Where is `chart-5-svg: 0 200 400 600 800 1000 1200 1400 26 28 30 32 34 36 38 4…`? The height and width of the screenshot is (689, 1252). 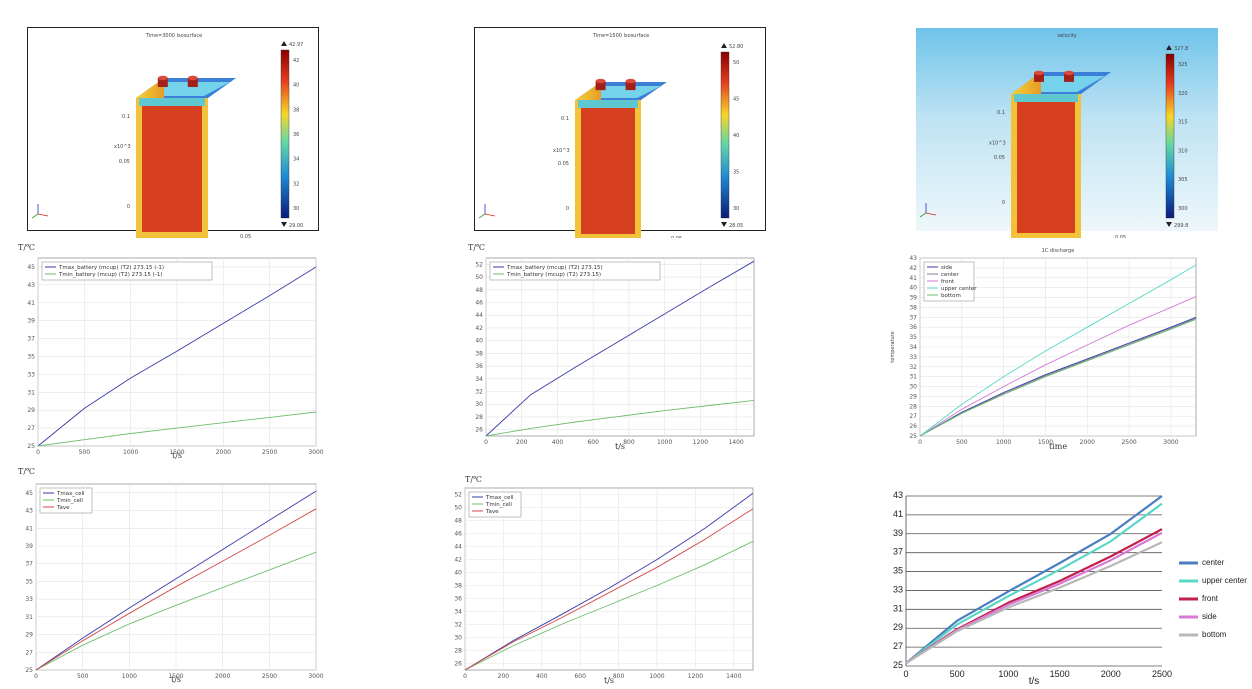
chart-5-svg: 0 200 400 600 800 1000 1200 1400 26 28 30 32 34 36 38 4… is located at coordinates (604, 580).